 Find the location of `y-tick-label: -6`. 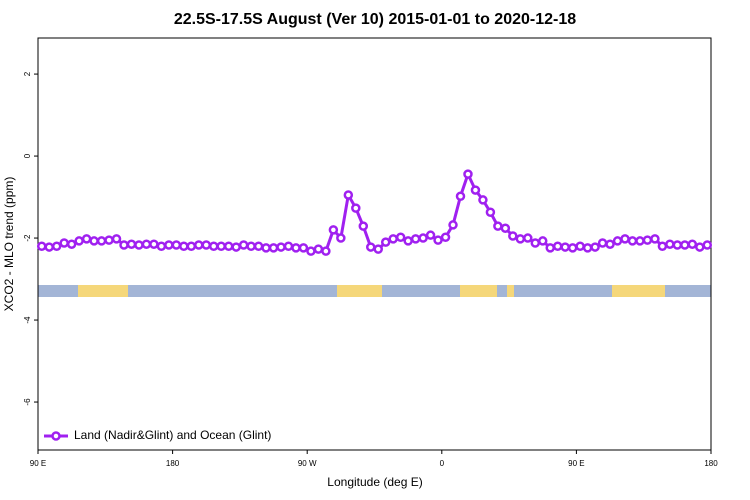

y-tick-label: -6 is located at coordinates (27, 402).